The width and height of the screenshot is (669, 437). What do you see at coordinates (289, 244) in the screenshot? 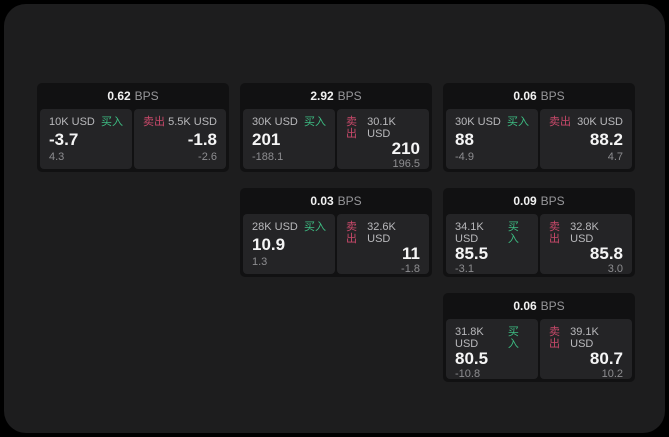
I see `buy-panel: 28K USD 买入 10.9 1.3` at bounding box center [289, 244].